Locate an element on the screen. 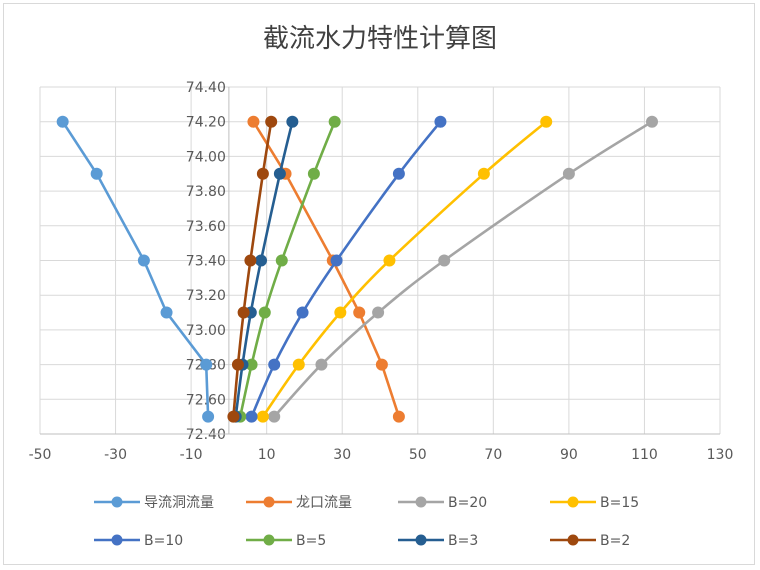 Image resolution: width=760 pixels, height=570 pixels. legend-item: B=2 is located at coordinates (590, 541).